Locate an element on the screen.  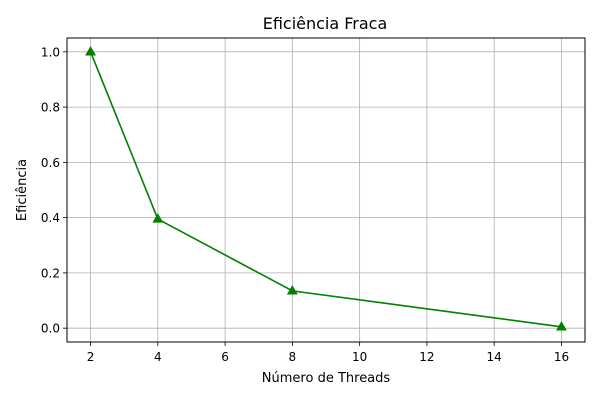
x-tick-label: 6 is located at coordinates (225, 357).